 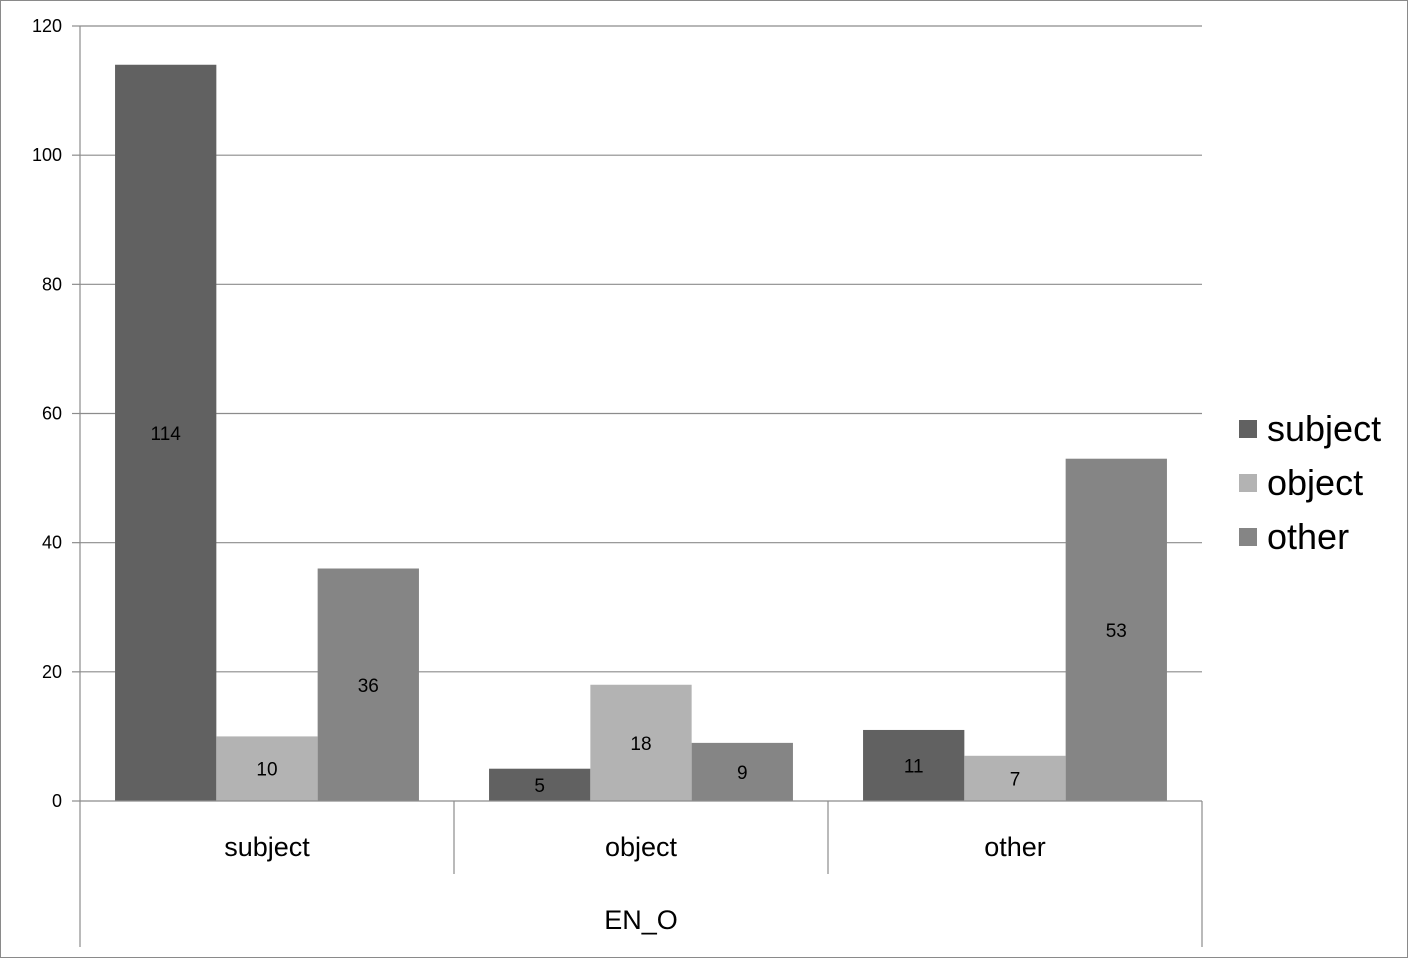 I want to click on data-label-subject-object: 10, so click(x=266, y=770).